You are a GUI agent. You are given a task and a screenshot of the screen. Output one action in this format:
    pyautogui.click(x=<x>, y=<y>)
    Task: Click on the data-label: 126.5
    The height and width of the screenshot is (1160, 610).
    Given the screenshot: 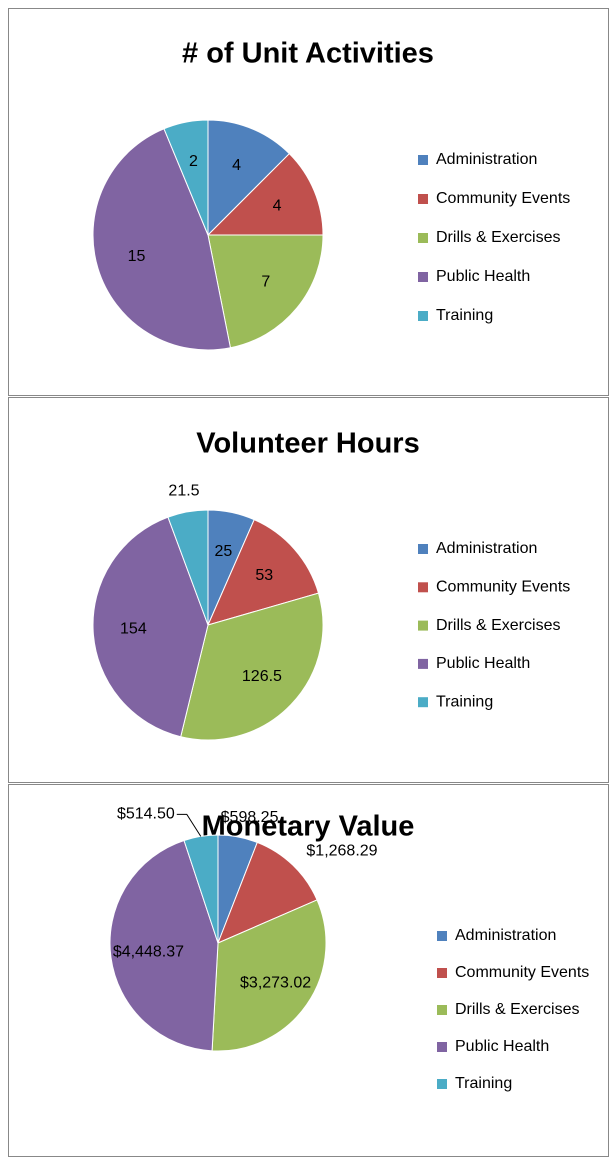 What is the action you would take?
    pyautogui.click(x=262, y=676)
    